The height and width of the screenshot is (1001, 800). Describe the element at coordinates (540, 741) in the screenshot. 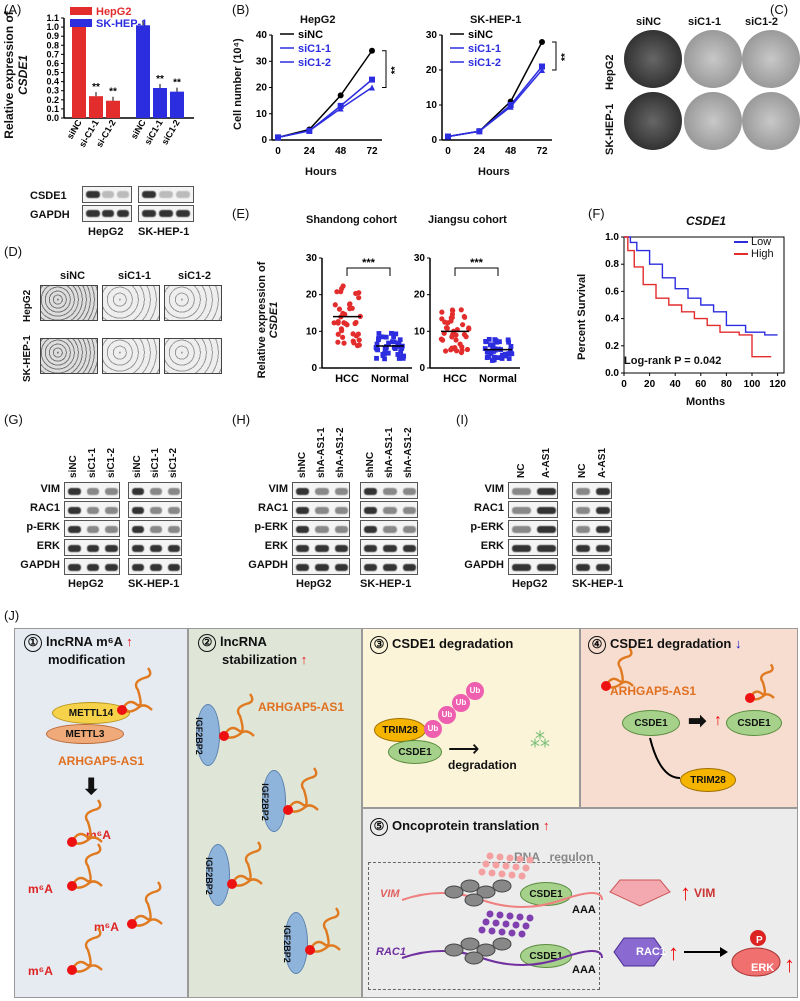

I see `fragments-icon: ⁂` at that location.